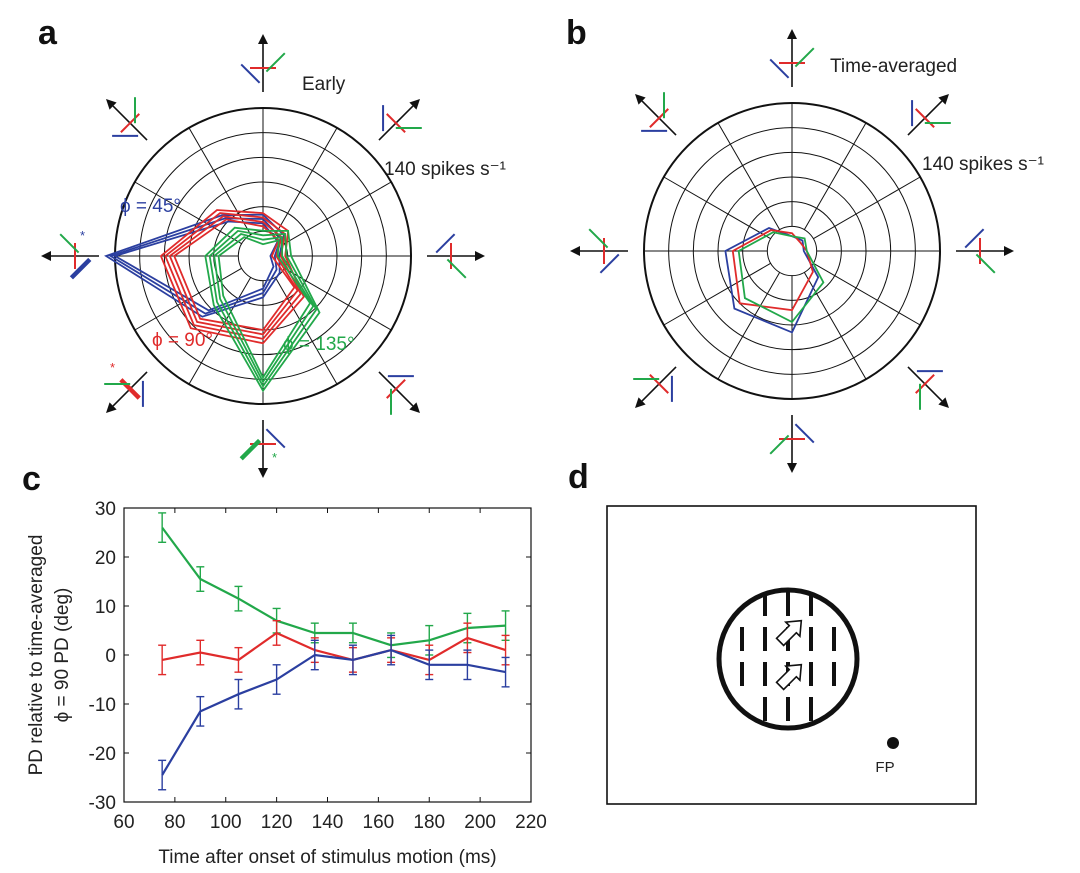 This screenshot has width=1080, height=873. I want to click on x-tick-label: 140, so click(328, 822).